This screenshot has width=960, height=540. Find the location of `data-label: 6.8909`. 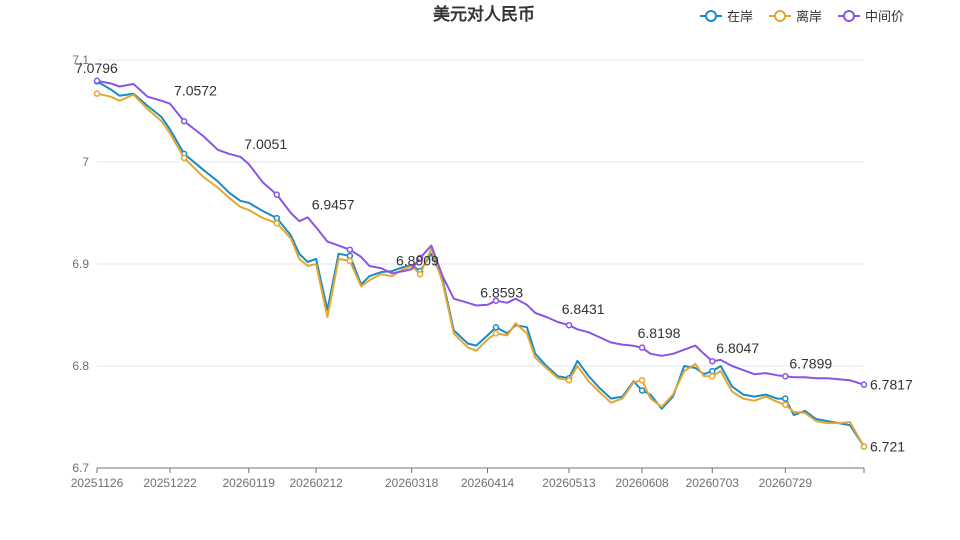

data-label: 6.8909 is located at coordinates (417, 260).